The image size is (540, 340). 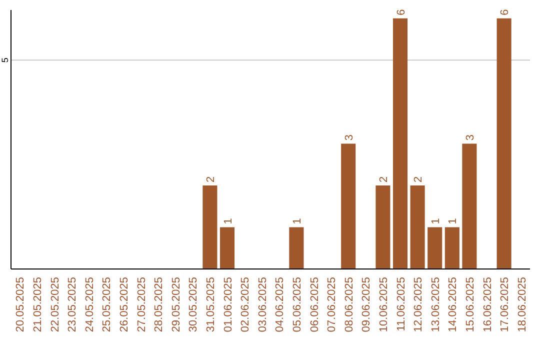 What do you see at coordinates (5, 60) in the screenshot?
I see `y-tick-label: 5` at bounding box center [5, 60].